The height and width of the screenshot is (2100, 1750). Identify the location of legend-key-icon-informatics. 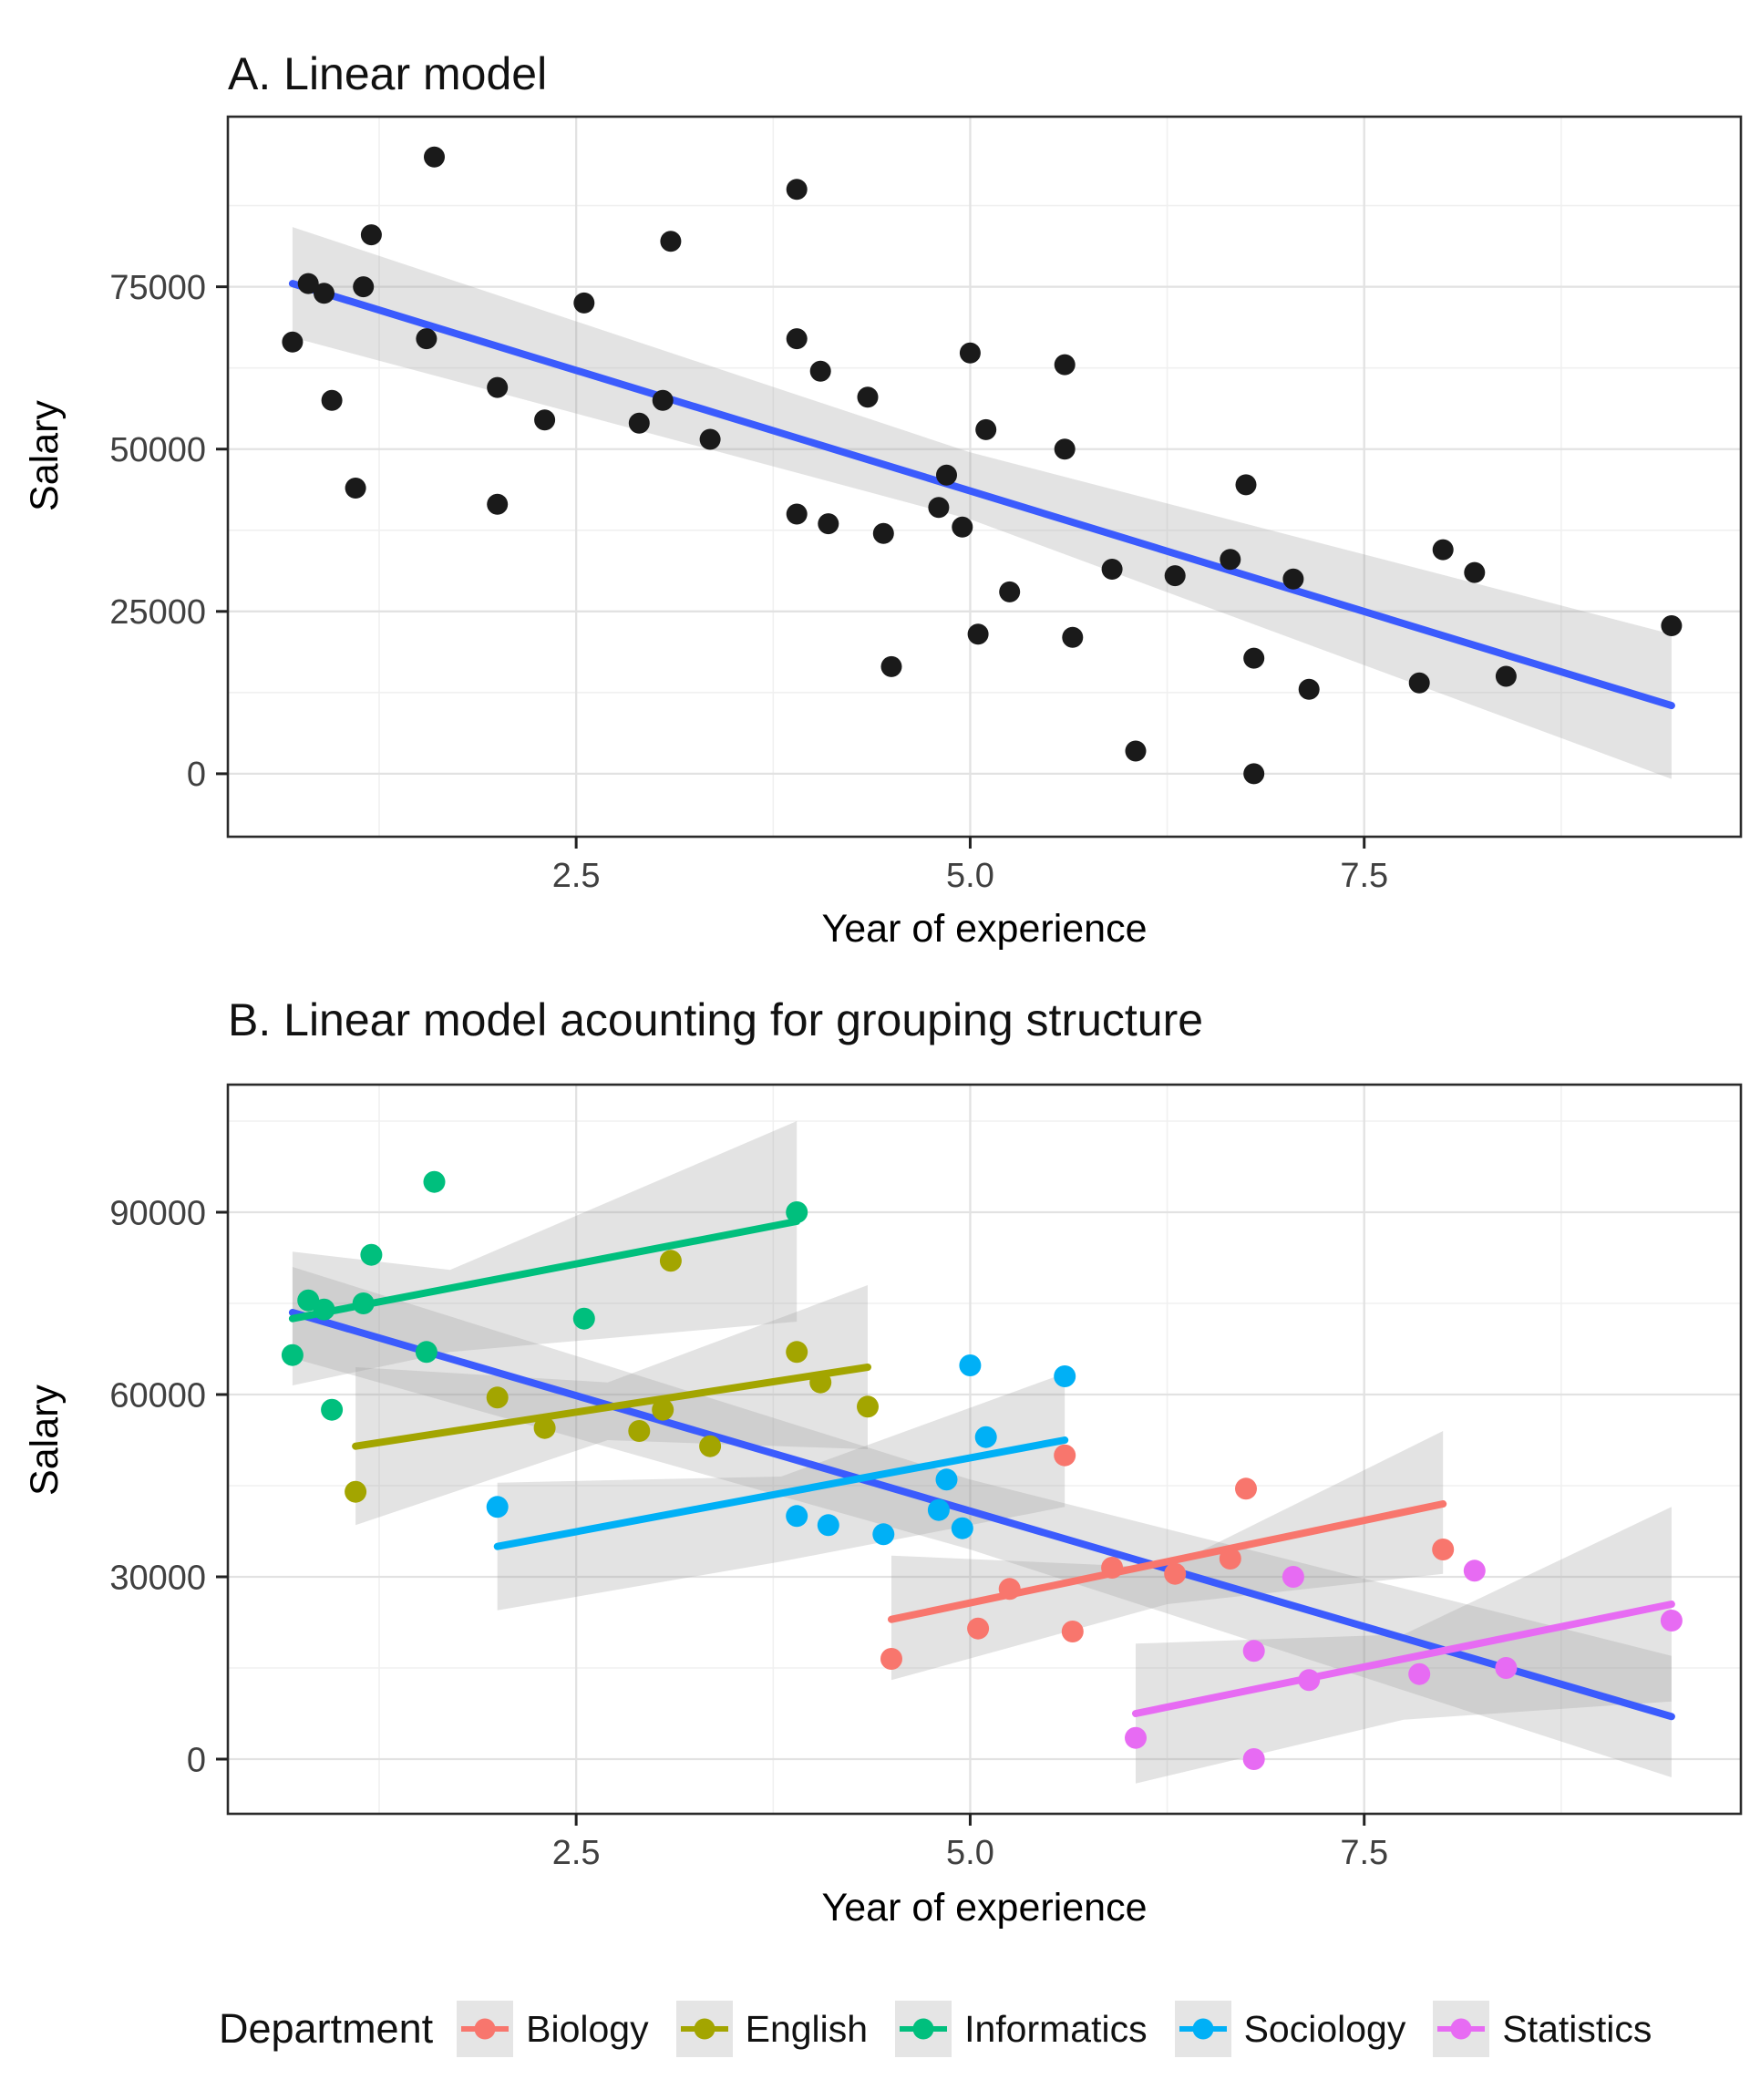
(924, 2029).